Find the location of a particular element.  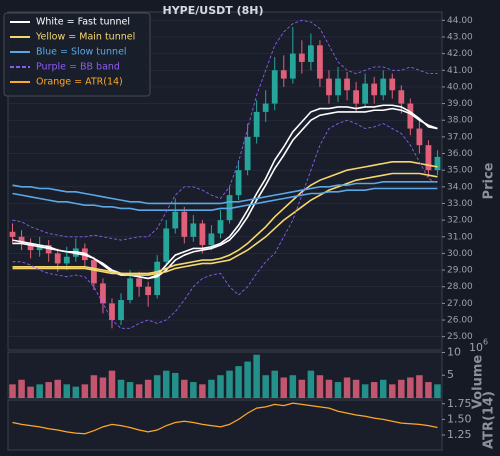

legend-label: Yellow = Main tunnel is located at coordinates (85, 37).